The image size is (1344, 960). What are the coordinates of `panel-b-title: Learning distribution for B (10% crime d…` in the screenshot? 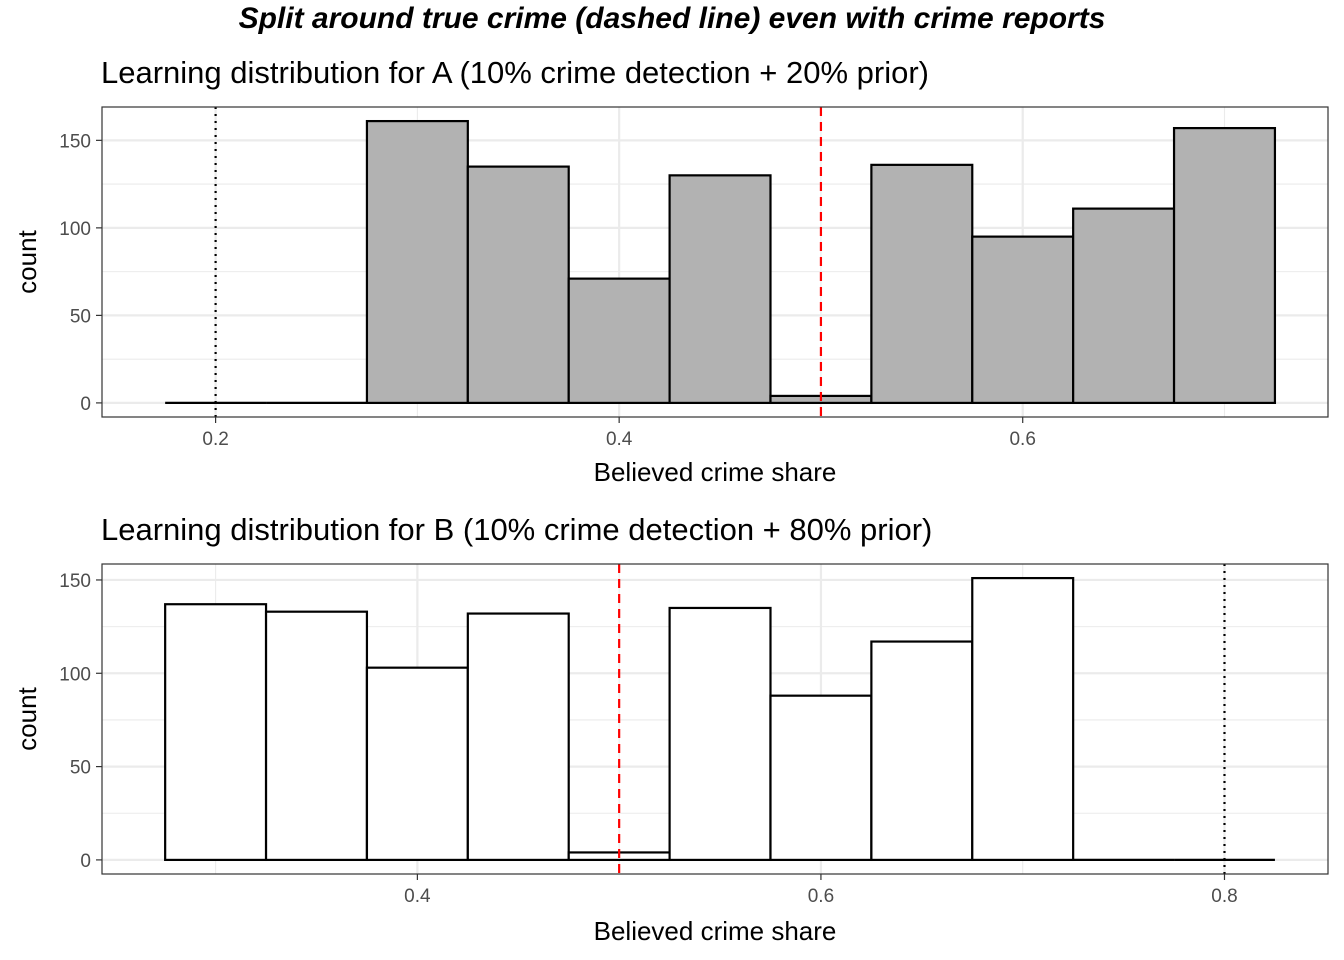 It's located at (517, 529).